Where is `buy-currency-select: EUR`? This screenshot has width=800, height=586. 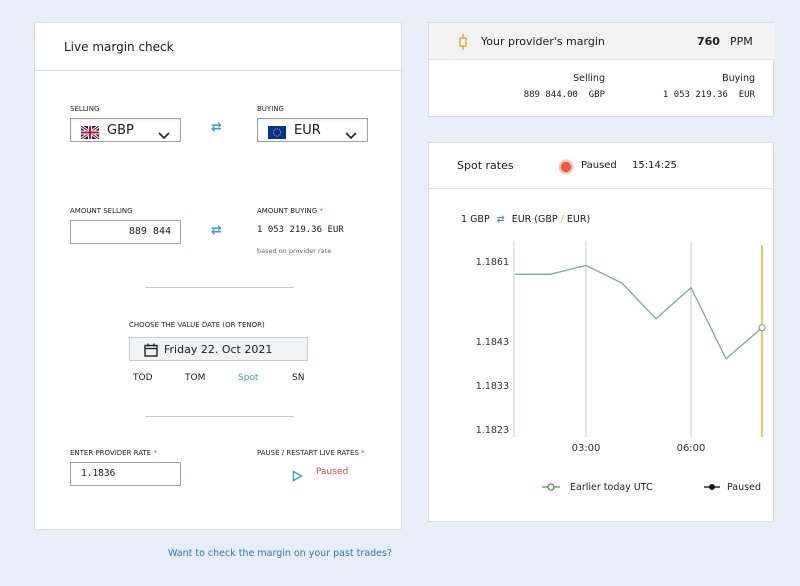 buy-currency-select: EUR is located at coordinates (312, 130).